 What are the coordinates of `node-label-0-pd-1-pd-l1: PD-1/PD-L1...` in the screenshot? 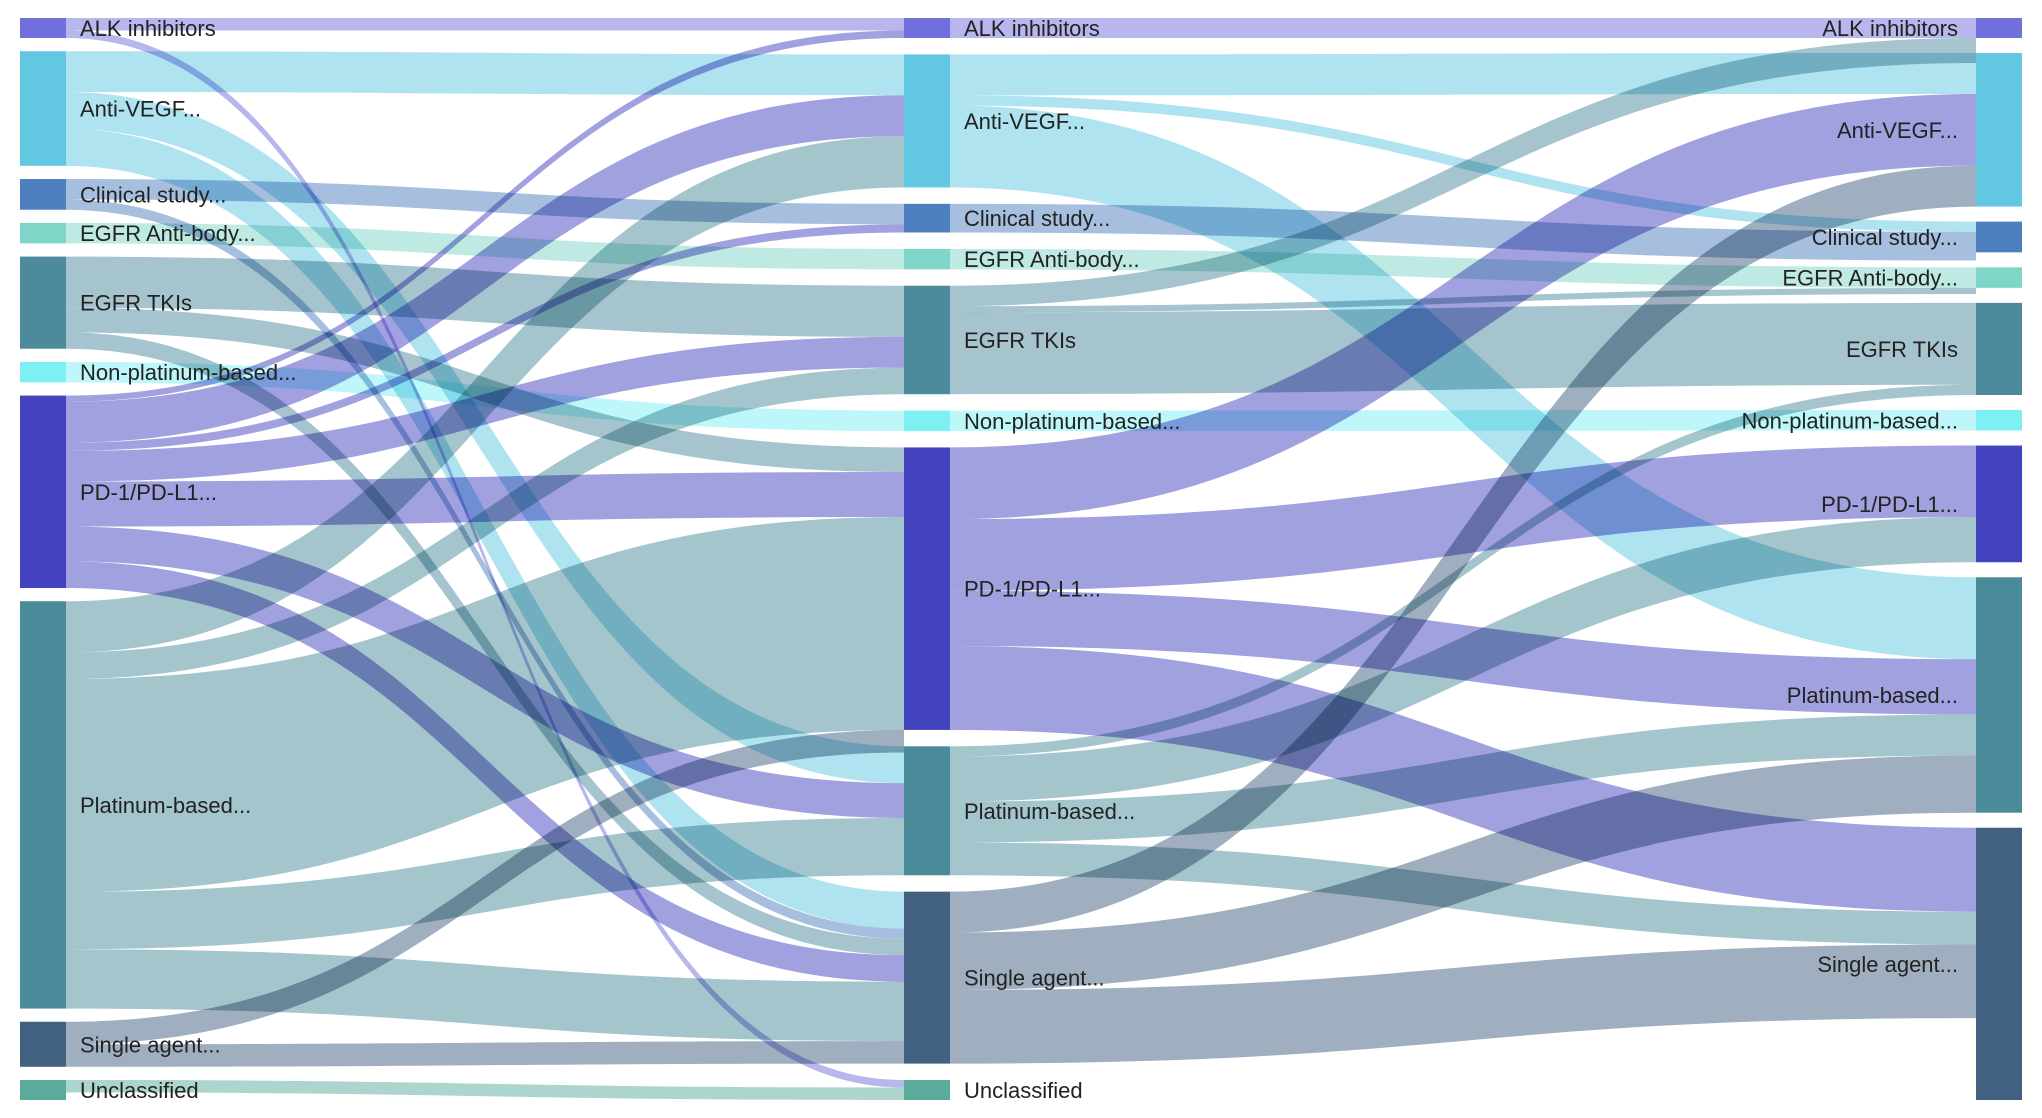 It's located at (148, 492).